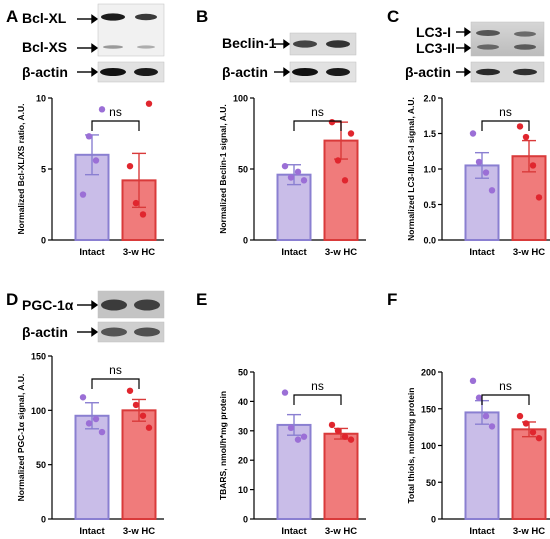 Image resolution: width=550 pixels, height=539 pixels. What do you see at coordinates (131, 332) in the screenshot?
I see `blot-membrane-actin-d` at bounding box center [131, 332].